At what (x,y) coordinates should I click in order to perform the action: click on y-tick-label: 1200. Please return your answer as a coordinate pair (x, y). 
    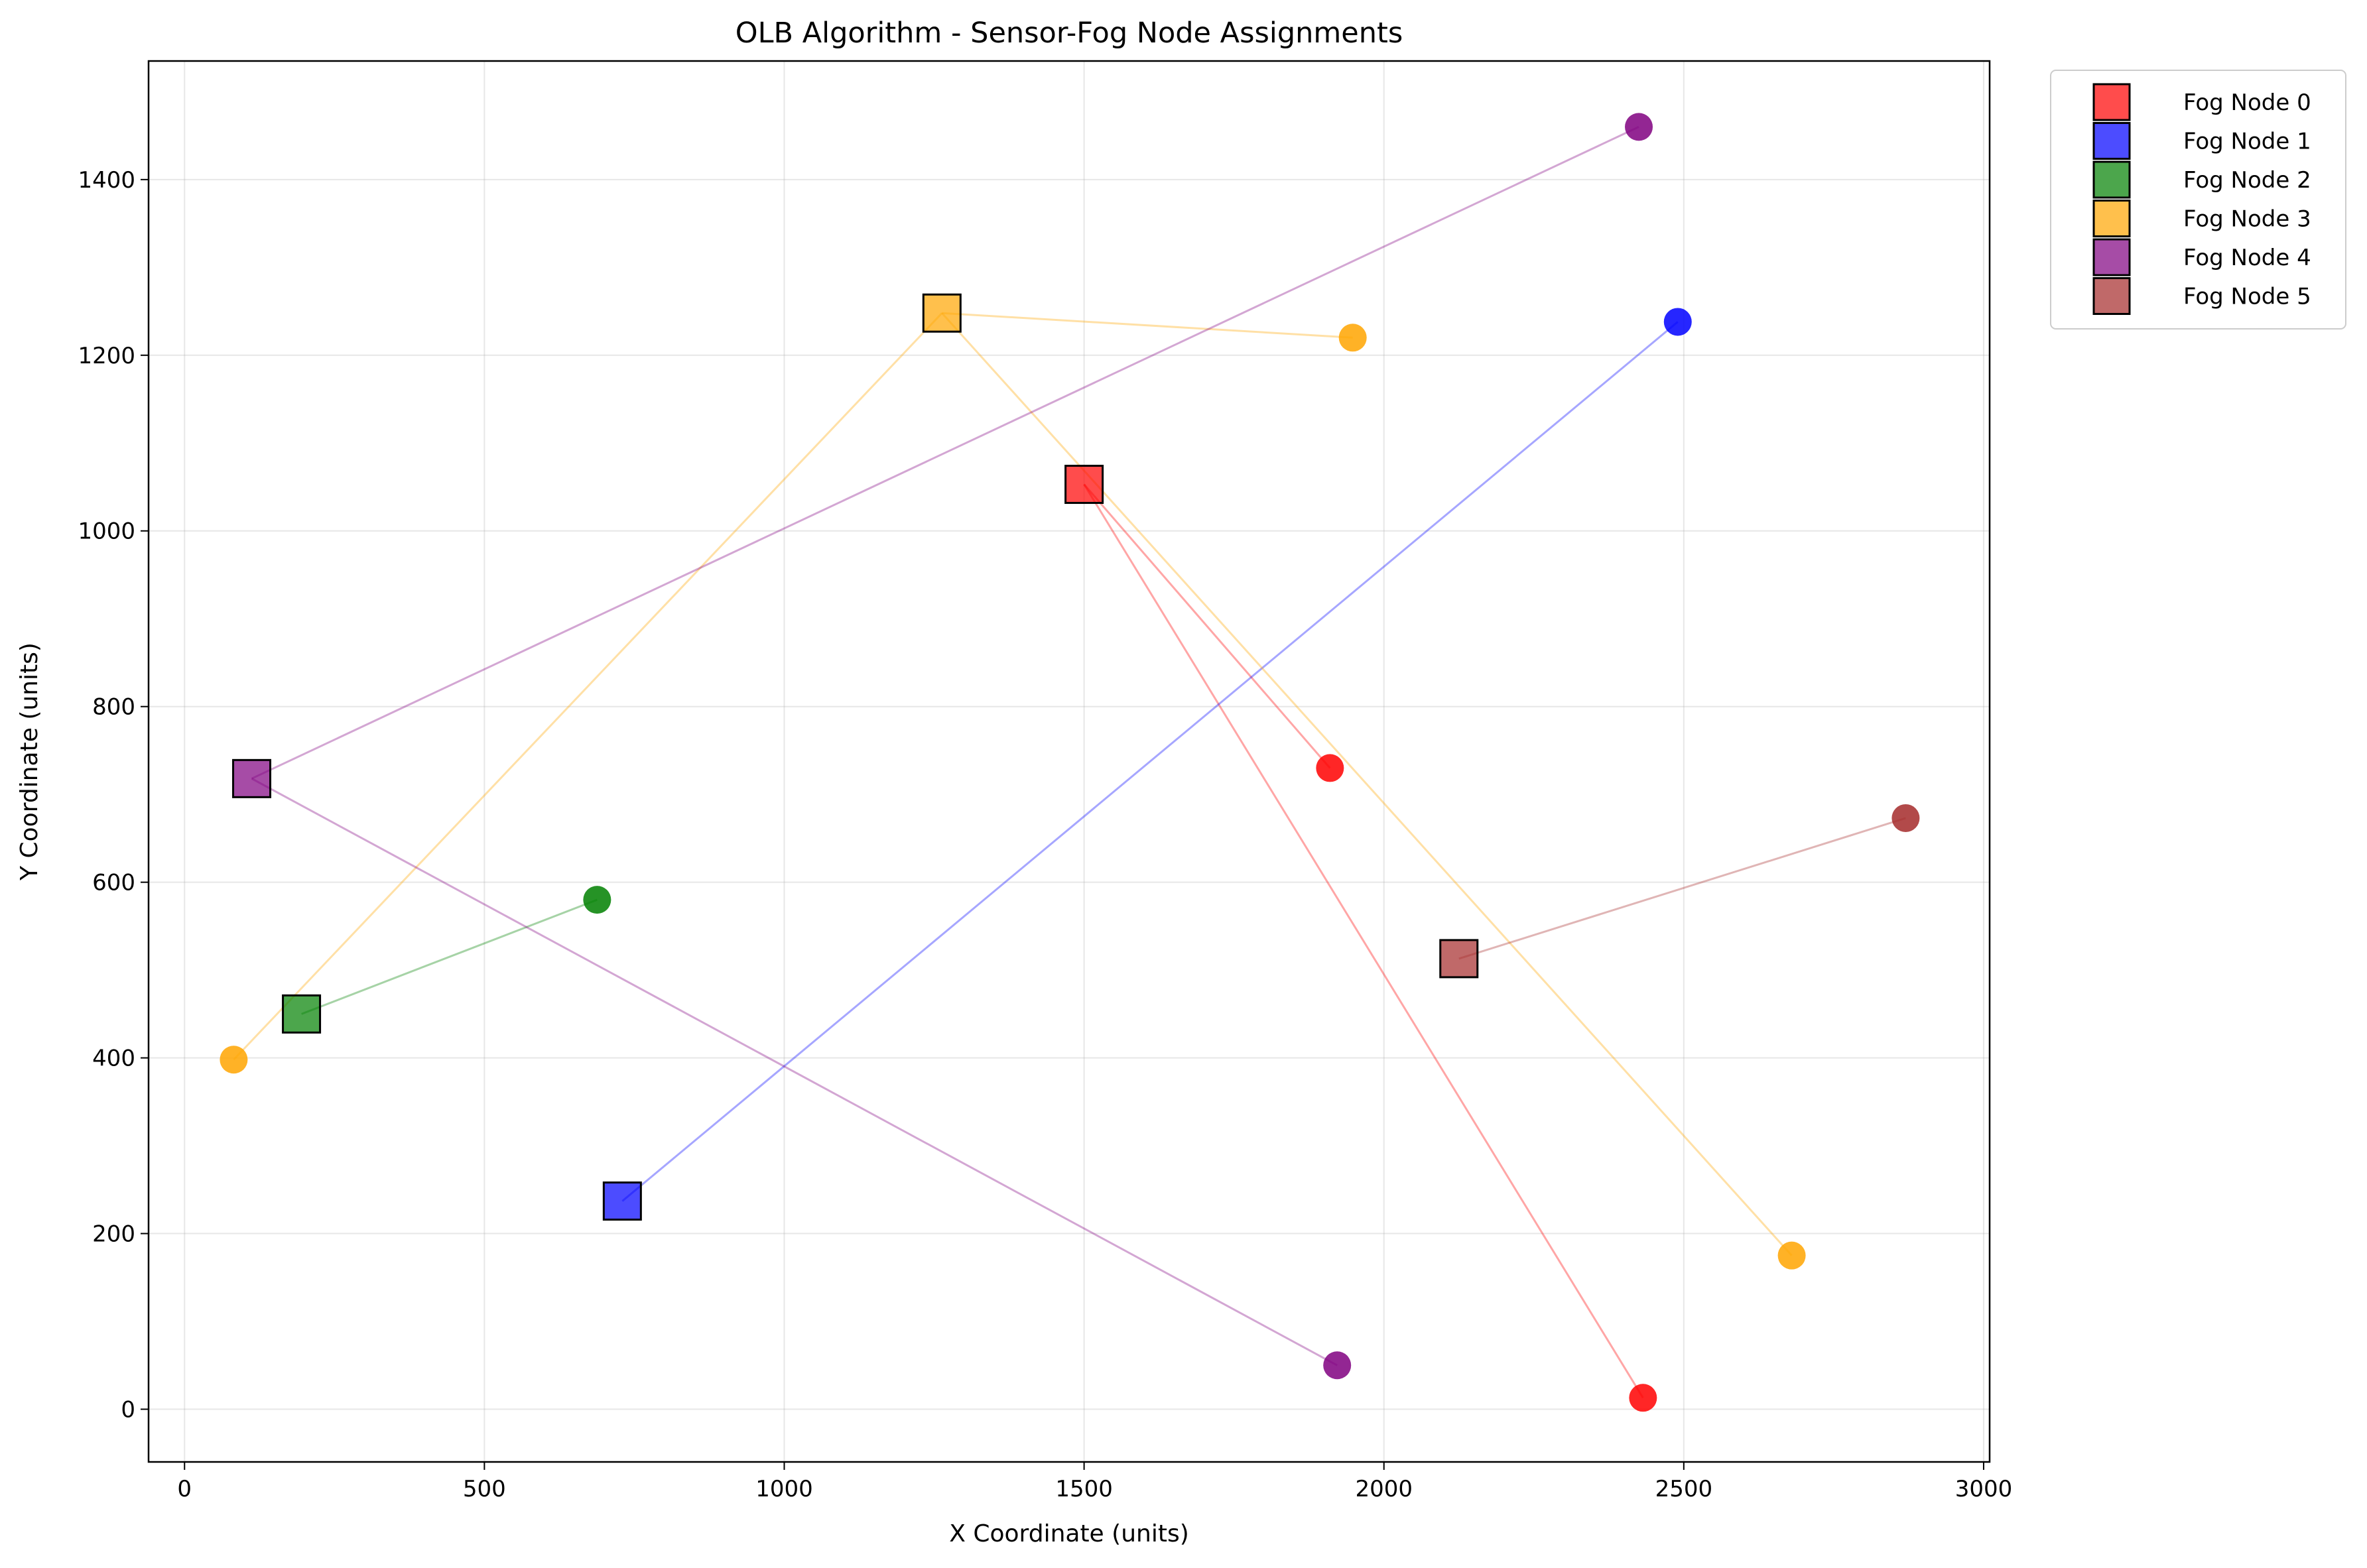
    Looking at the image, I should click on (106, 356).